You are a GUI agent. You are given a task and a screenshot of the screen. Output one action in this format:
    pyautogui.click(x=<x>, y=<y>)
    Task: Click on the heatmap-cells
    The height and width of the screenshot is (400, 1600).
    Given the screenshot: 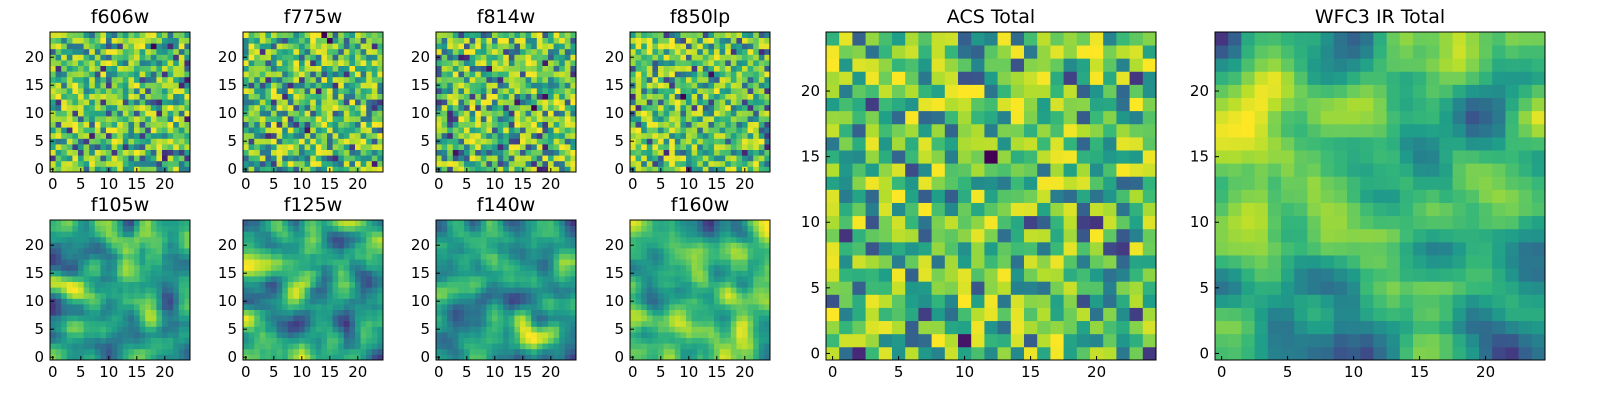 What is the action you would take?
    pyautogui.click(x=506, y=102)
    